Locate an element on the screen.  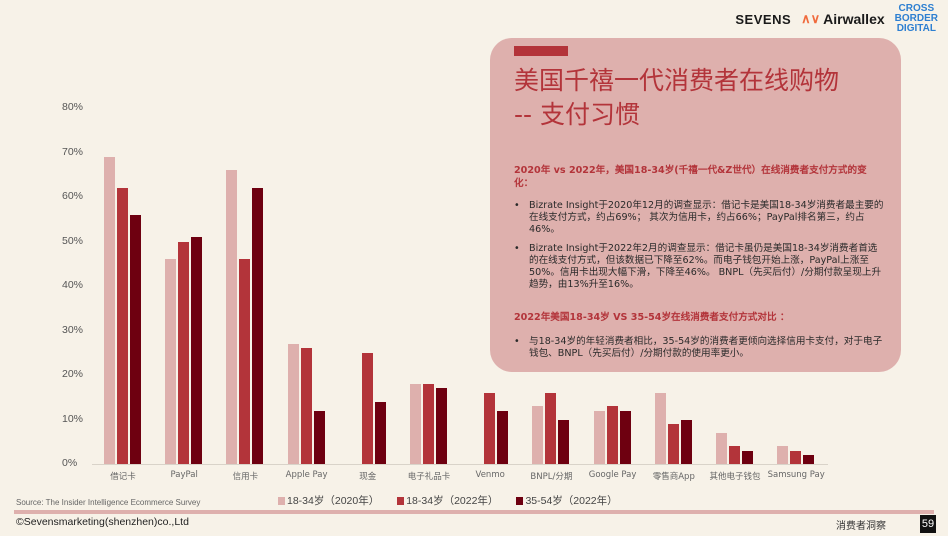
airwallex-logo: ∧∨ Airwallex is located at coordinates (843, 19).